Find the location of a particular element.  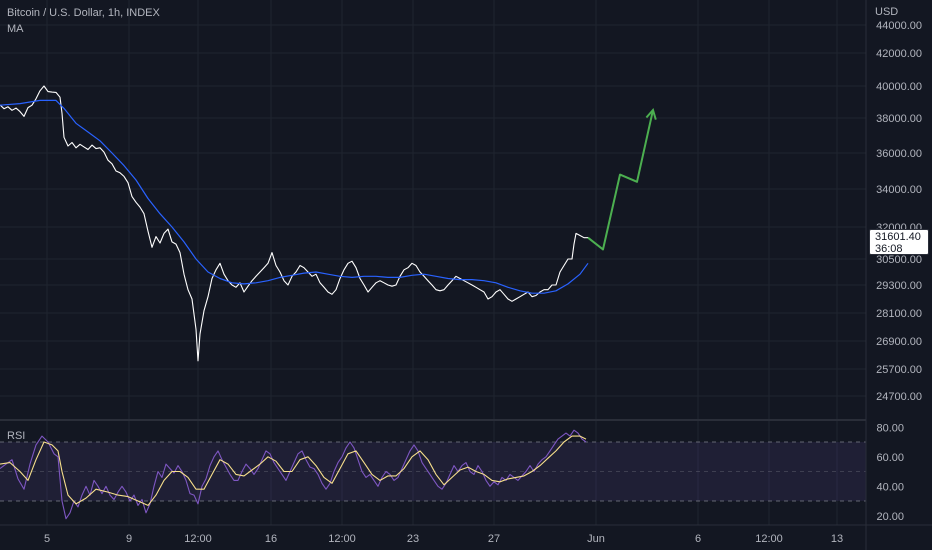

rsi-tick-label: 80.00 is located at coordinates (890, 428).